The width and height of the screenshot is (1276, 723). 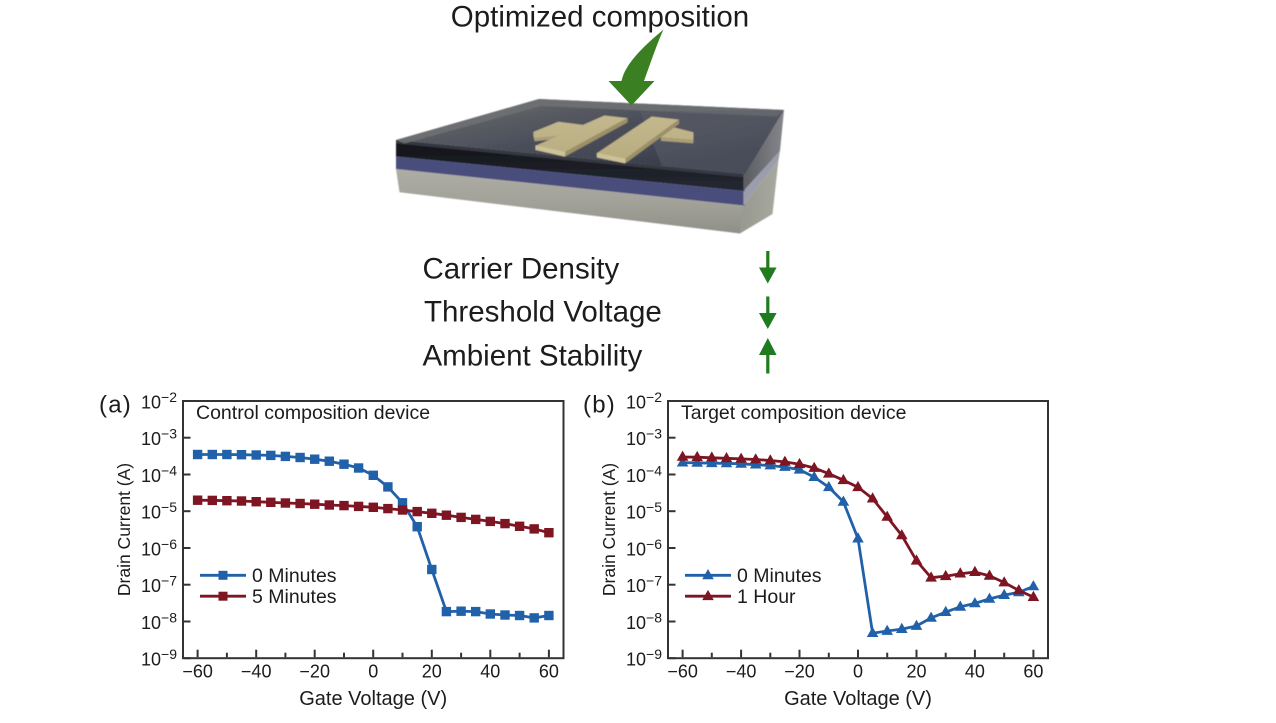 What do you see at coordinates (599, 405) in the screenshot?
I see `svg-text: (b)` at bounding box center [599, 405].